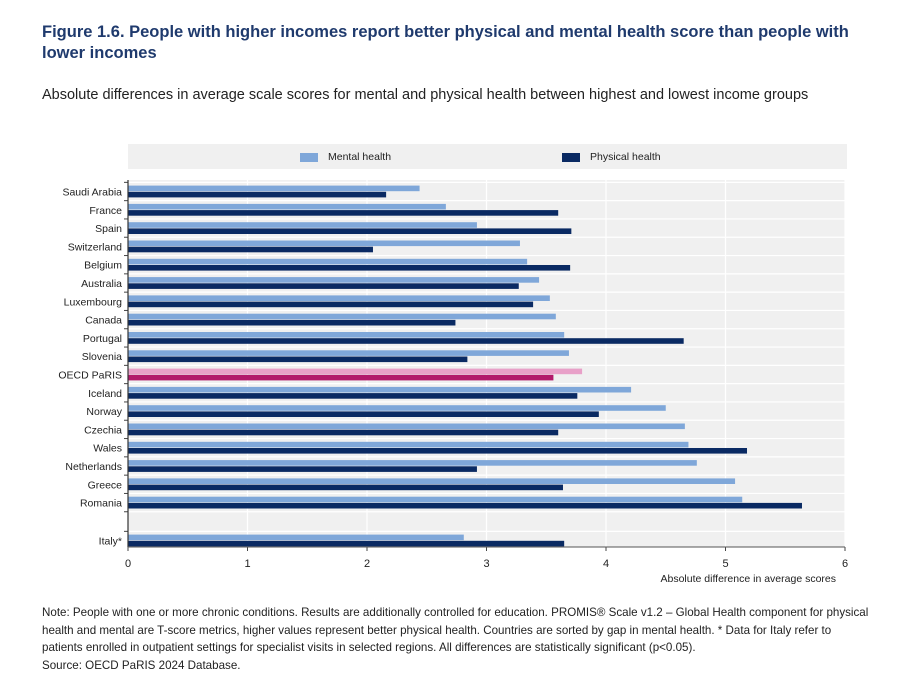 This screenshot has height=700, width=900. I want to click on category-label: Norway, so click(104, 412).